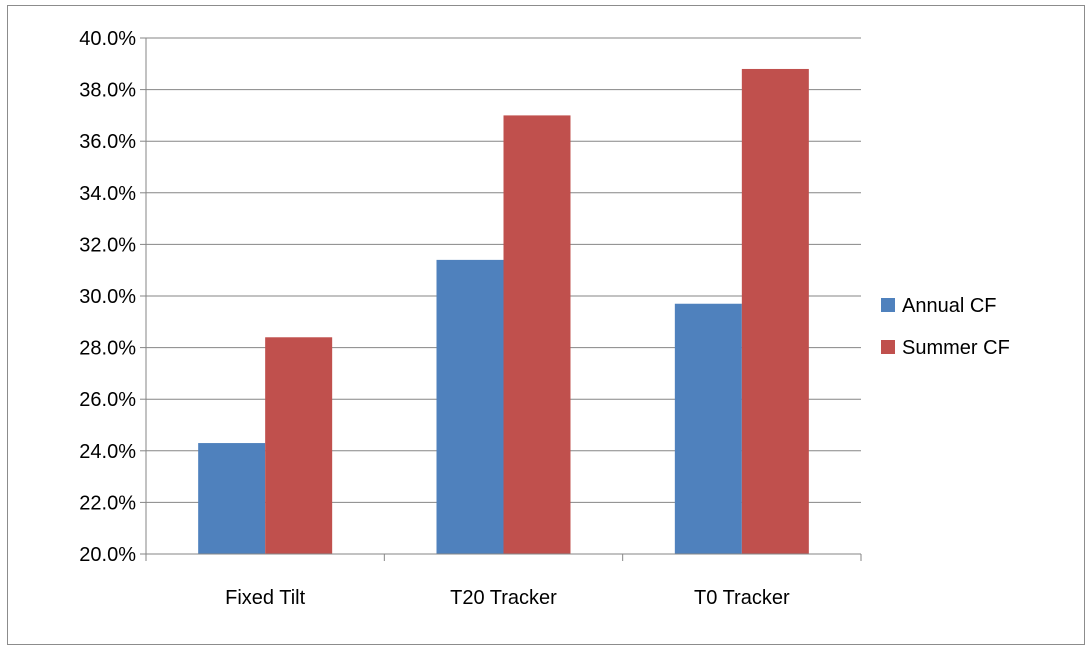  I want to click on bar-annual-cf-t0-tracker, so click(708, 428).